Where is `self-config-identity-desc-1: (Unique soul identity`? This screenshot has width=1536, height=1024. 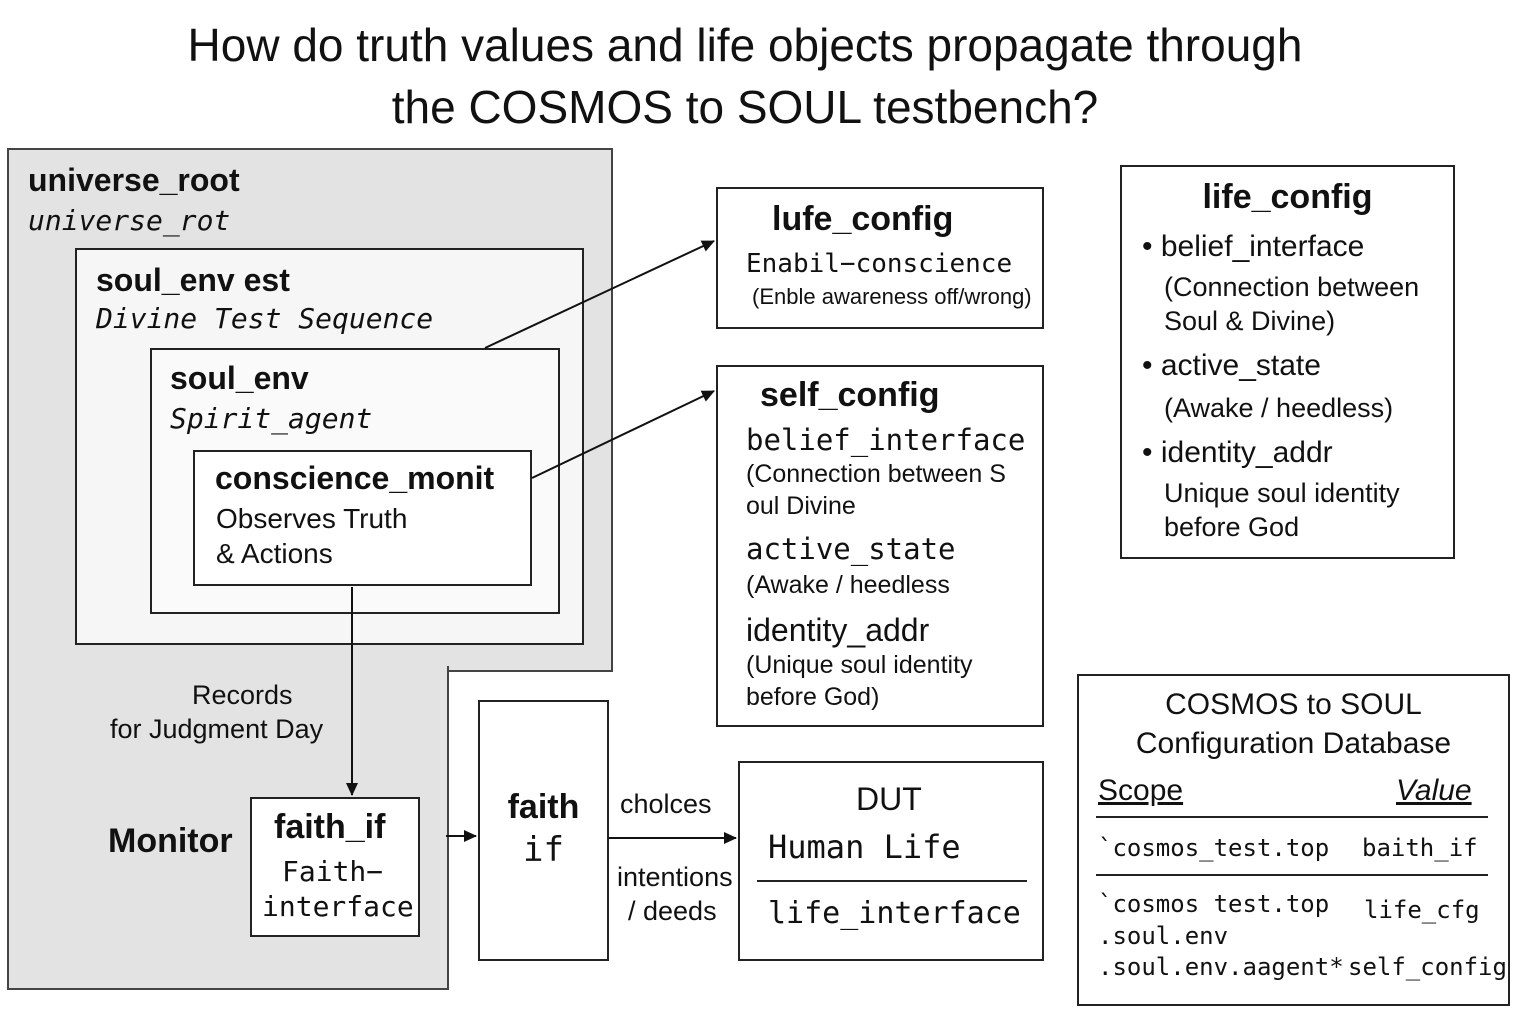
self-config-identity-desc-1: (Unique soul identity is located at coordinates (859, 665).